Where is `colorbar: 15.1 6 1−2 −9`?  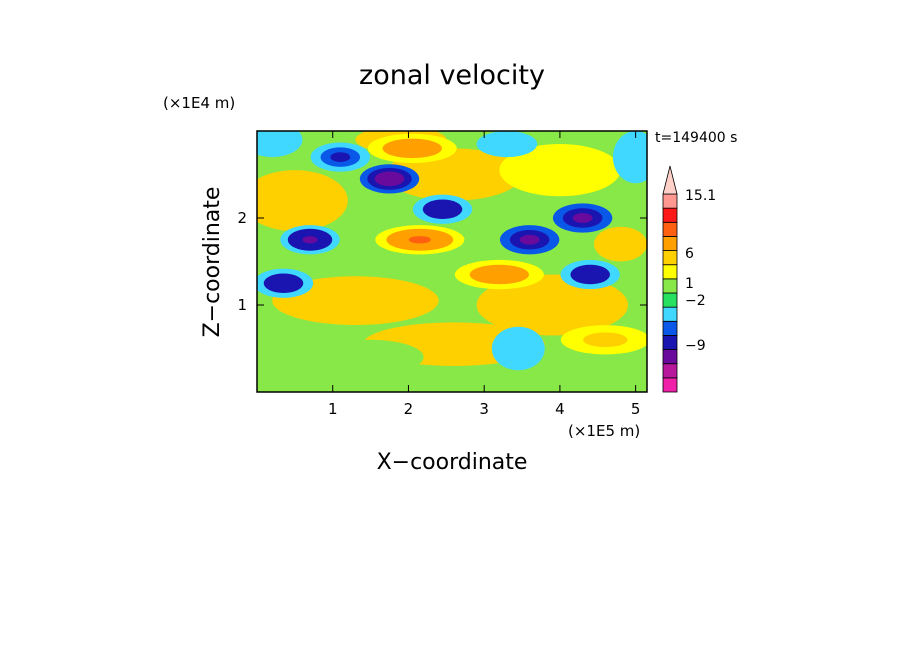 colorbar: 15.1 6 1−2 −9 is located at coordinates (689, 279).